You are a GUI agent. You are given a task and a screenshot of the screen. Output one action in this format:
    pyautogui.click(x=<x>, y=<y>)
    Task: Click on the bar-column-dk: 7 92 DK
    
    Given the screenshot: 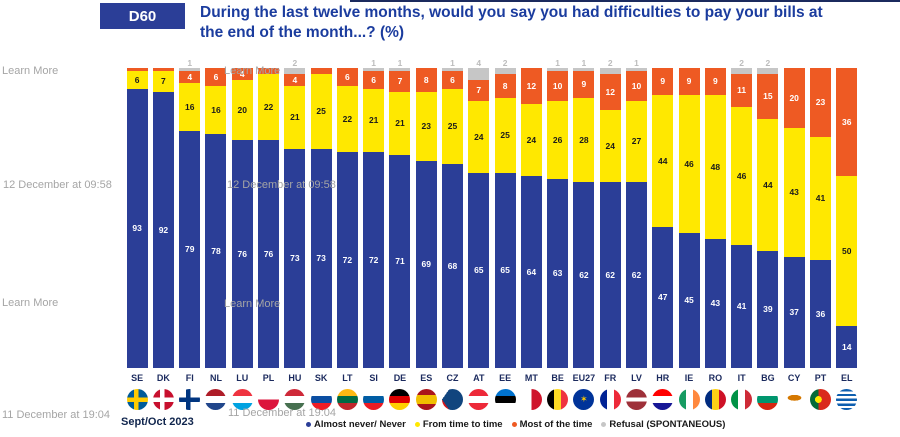 What is the action you would take?
    pyautogui.click(x=163, y=234)
    